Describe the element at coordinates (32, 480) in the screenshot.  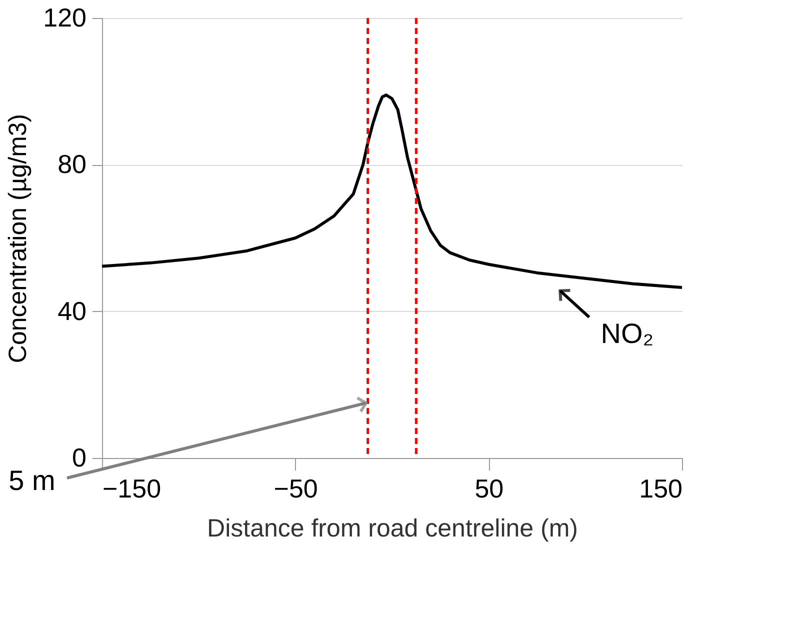
I see `text: 5 m` at that location.